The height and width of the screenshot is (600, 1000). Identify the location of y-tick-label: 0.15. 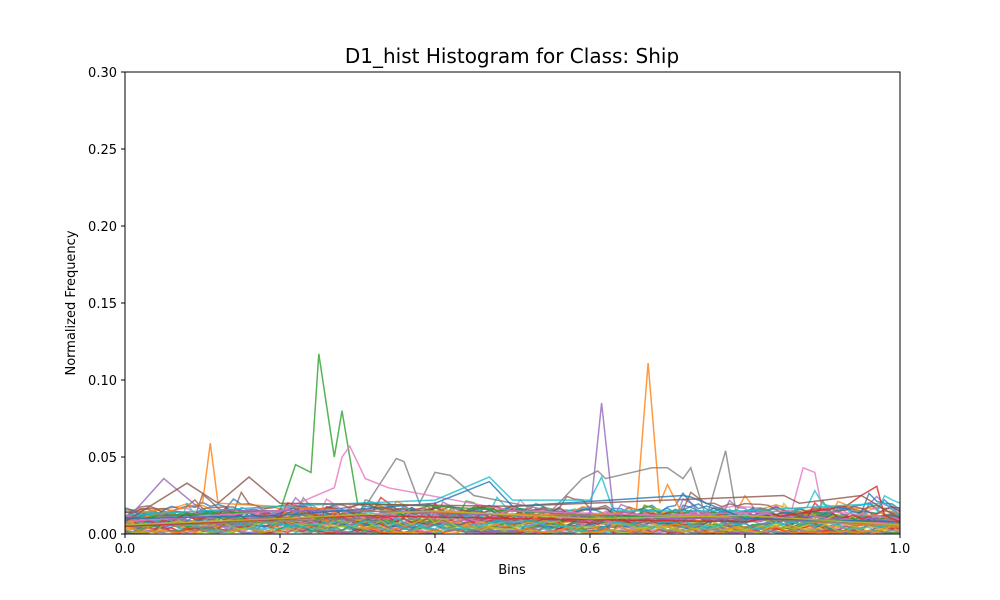
(102, 304).